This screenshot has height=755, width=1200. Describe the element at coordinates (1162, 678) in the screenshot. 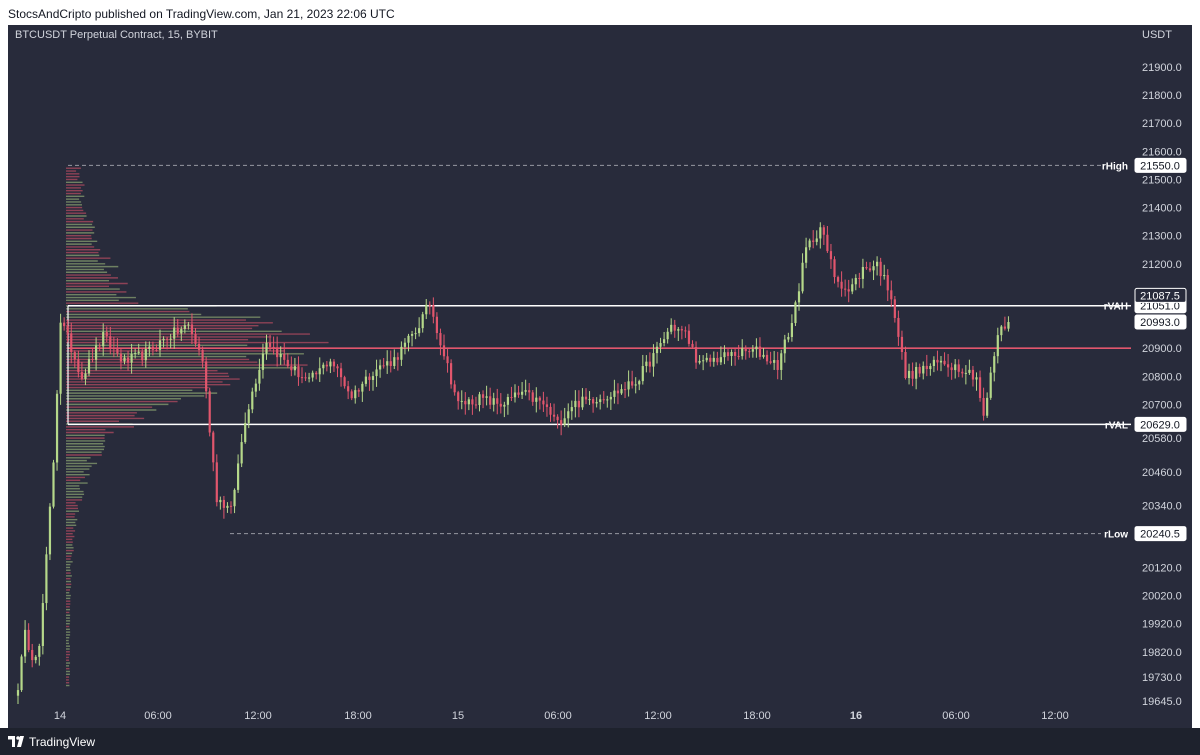

I see `price-tick-label: 19730.0` at that location.